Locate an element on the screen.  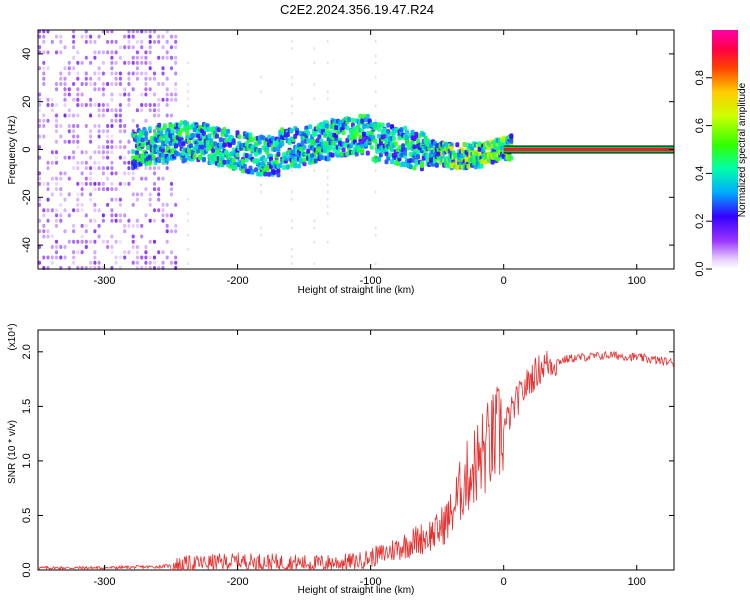
x-tick-label: -100 is located at coordinates (371, 582).